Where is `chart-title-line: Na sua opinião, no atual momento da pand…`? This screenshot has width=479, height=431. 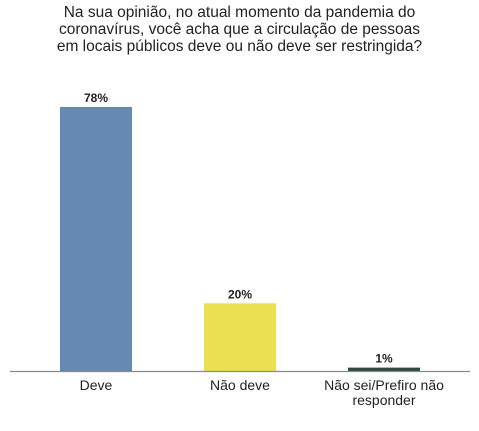 chart-title-line: Na sua opinião, no atual momento da pand… is located at coordinates (239, 12).